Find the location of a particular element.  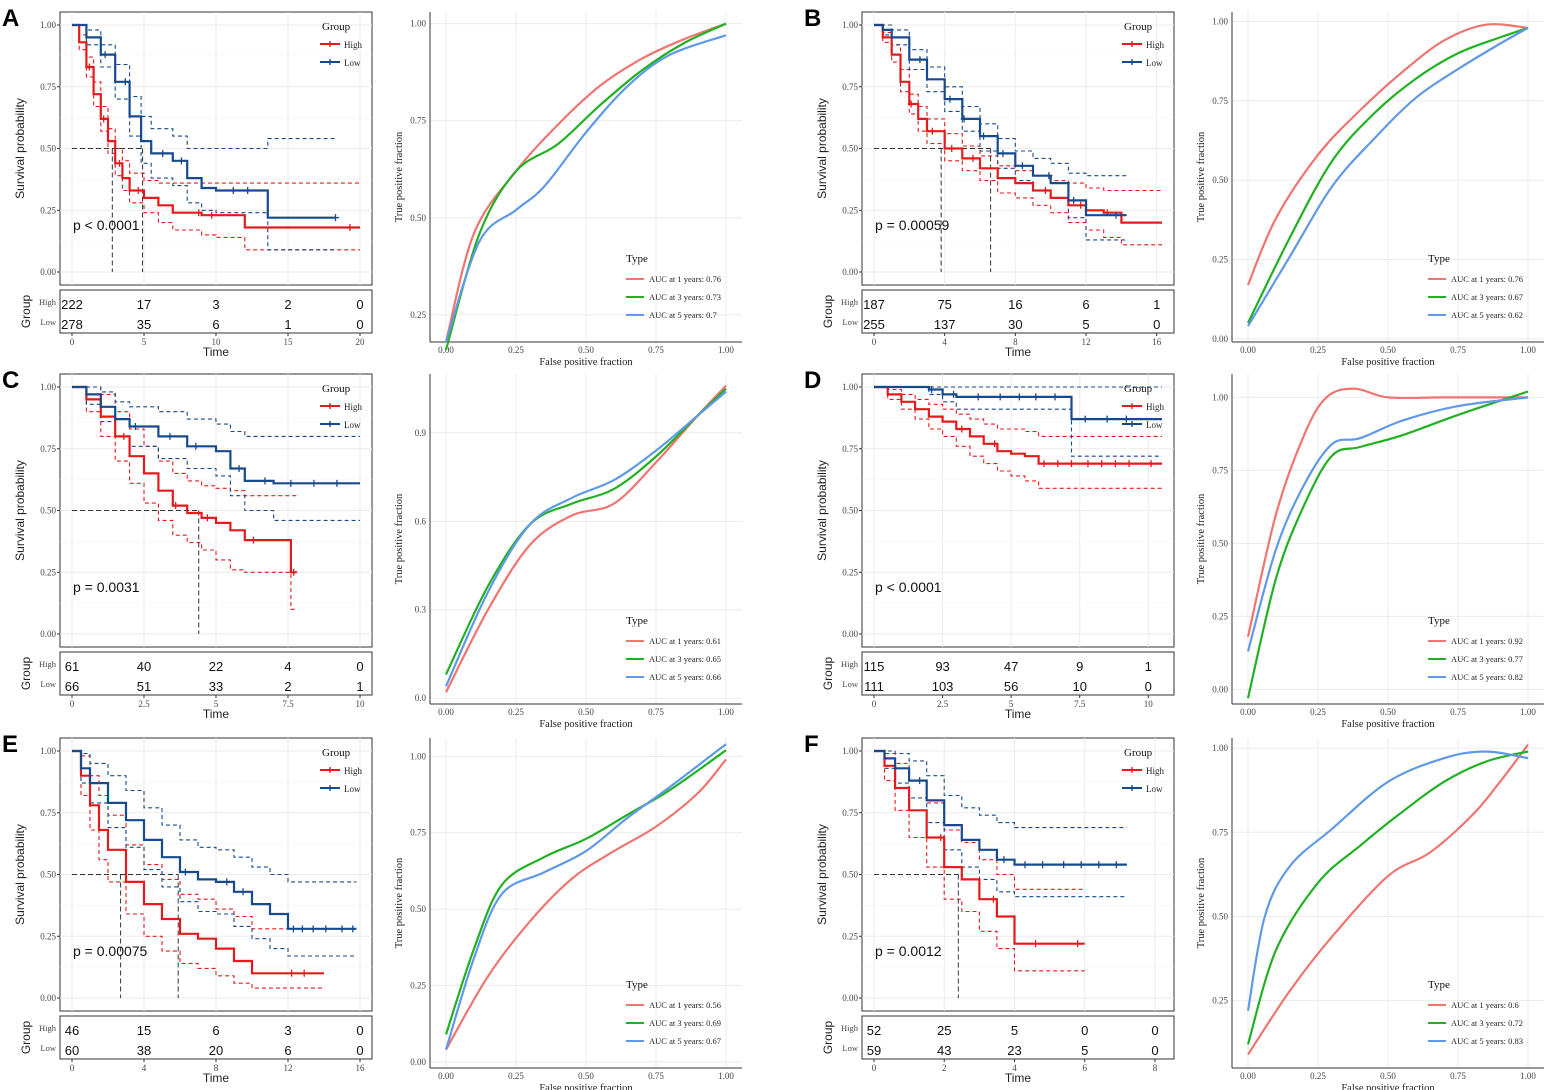

roc-xtick-label: 0.75 is located at coordinates (1458, 350).